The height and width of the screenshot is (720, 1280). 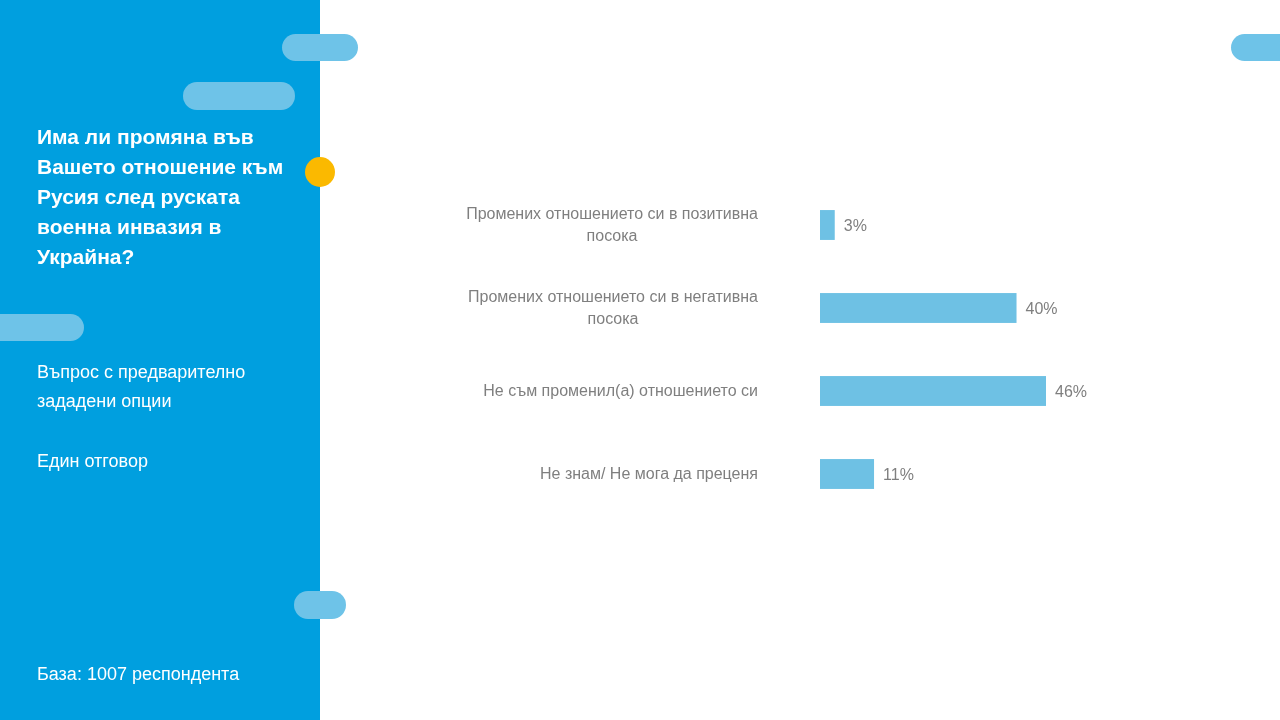 I want to click on text: Въпрос с предварително зададени опции, so click(x=141, y=386).